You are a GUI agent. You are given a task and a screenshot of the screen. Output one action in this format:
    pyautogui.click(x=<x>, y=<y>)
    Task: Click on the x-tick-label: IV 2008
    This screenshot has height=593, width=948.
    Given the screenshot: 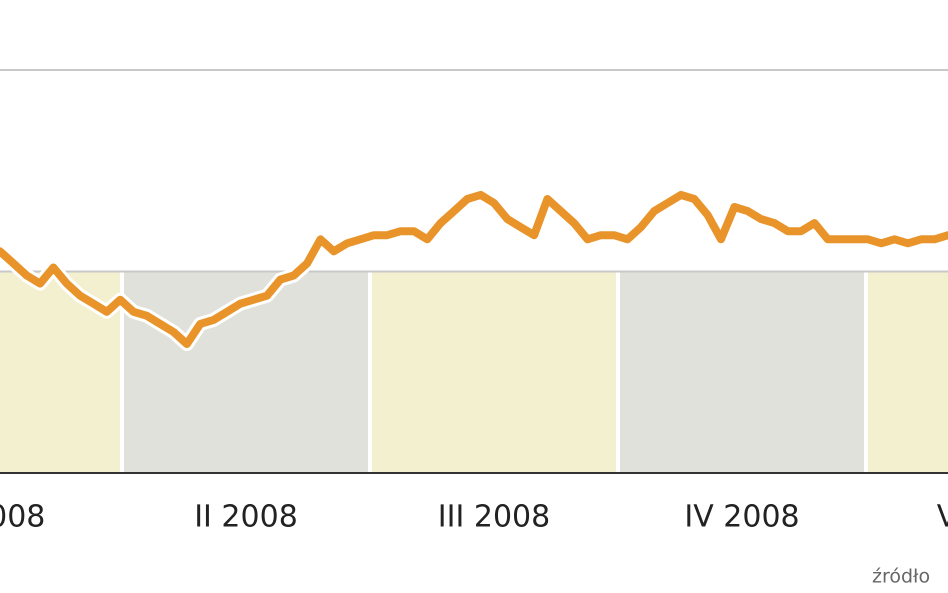 What is the action you would take?
    pyautogui.click(x=741, y=517)
    